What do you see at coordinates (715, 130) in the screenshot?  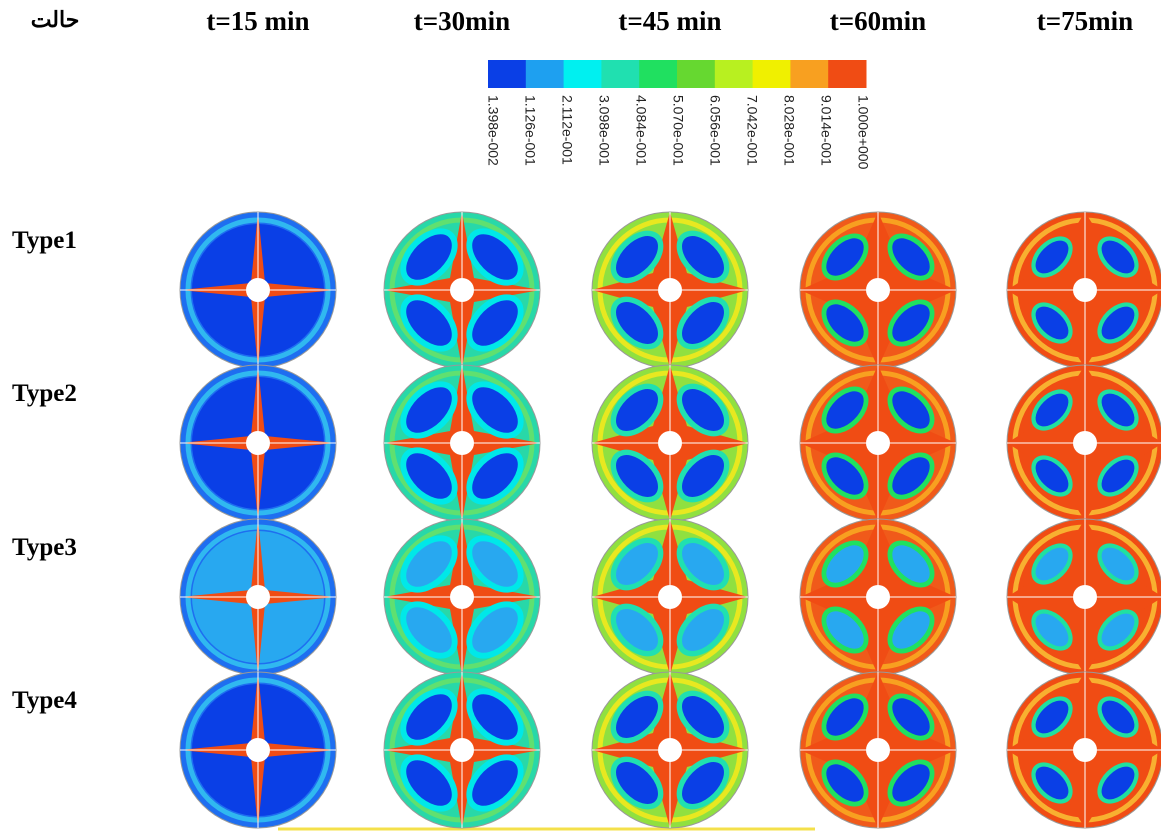 I see `colorbar-label: 6.056e-001` at bounding box center [715, 130].